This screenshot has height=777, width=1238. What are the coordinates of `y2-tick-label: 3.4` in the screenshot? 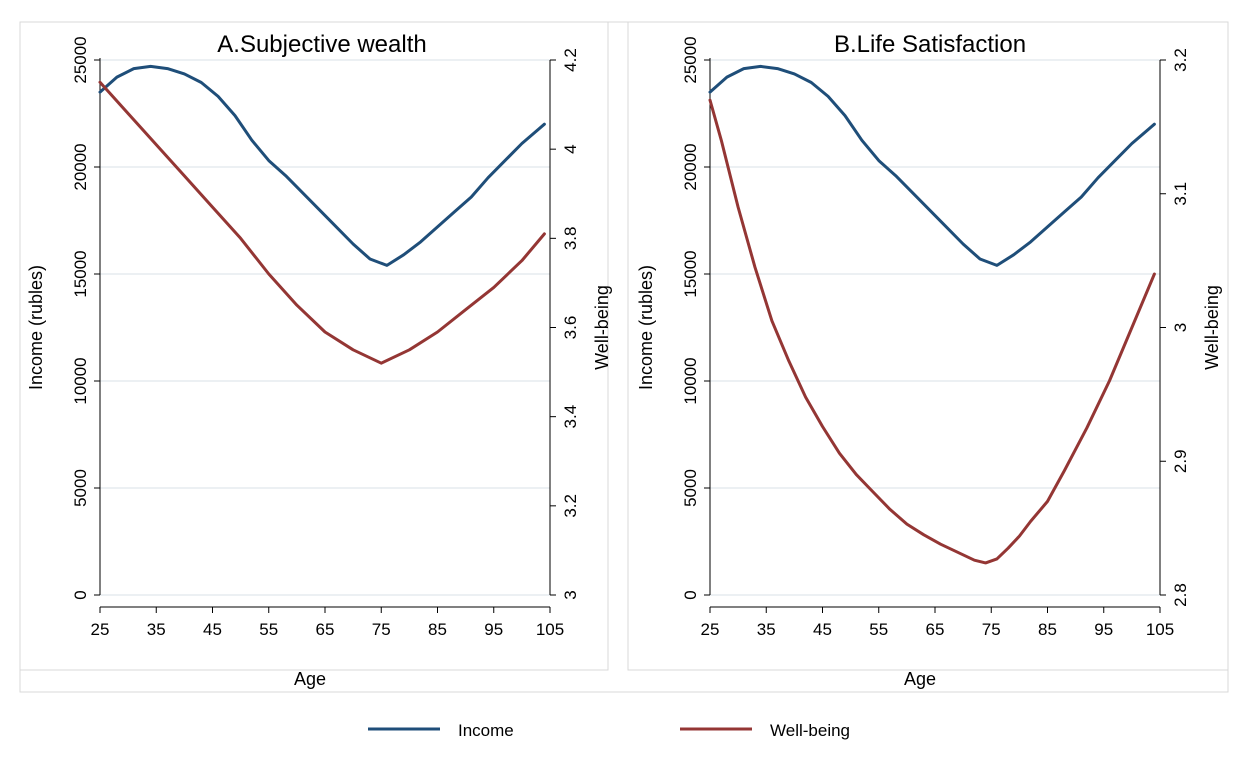 It's located at (570, 417).